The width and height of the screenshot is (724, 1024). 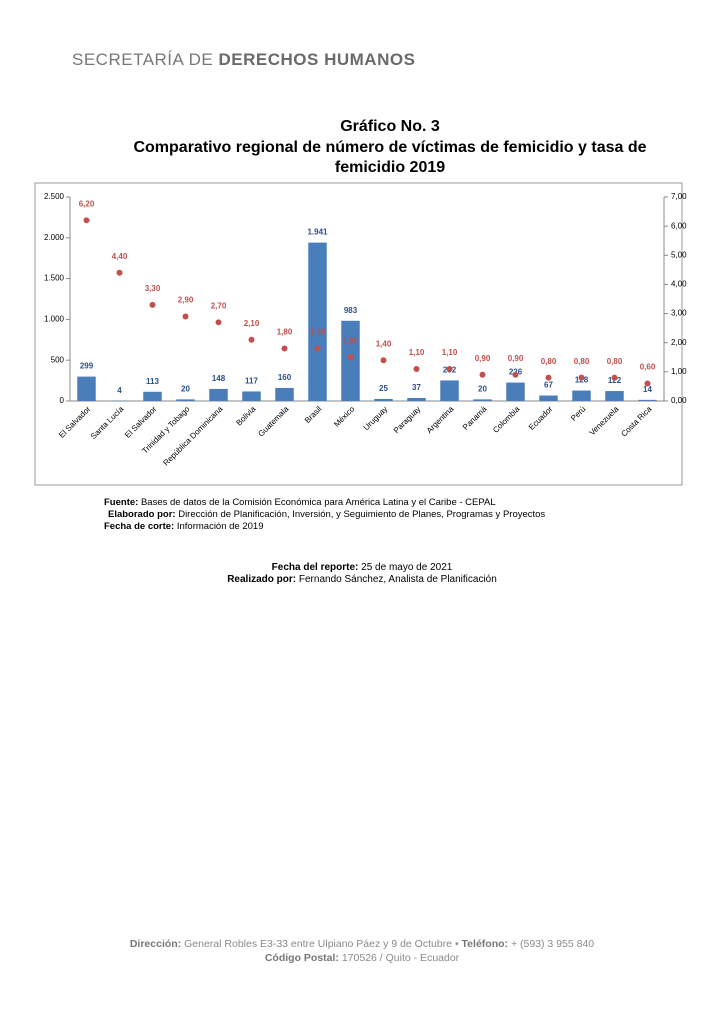 I want to click on text: + (593) 3 955 840, so click(x=552, y=944).